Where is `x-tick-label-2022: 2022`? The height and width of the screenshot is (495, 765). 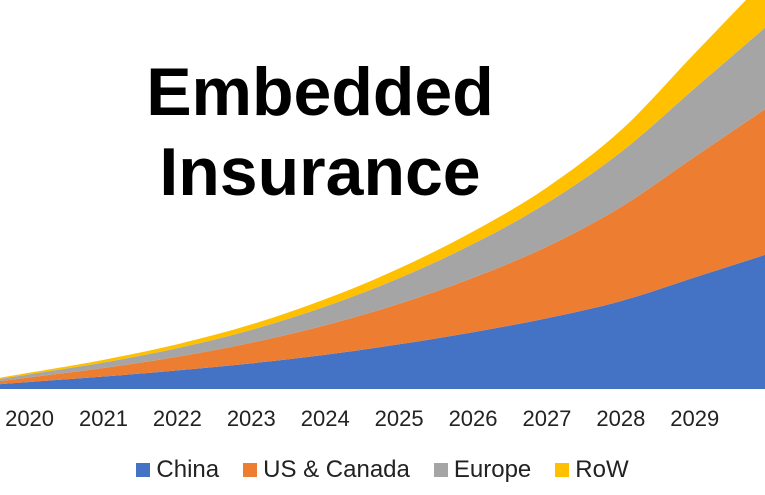
x-tick-label-2022: 2022 is located at coordinates (177, 418).